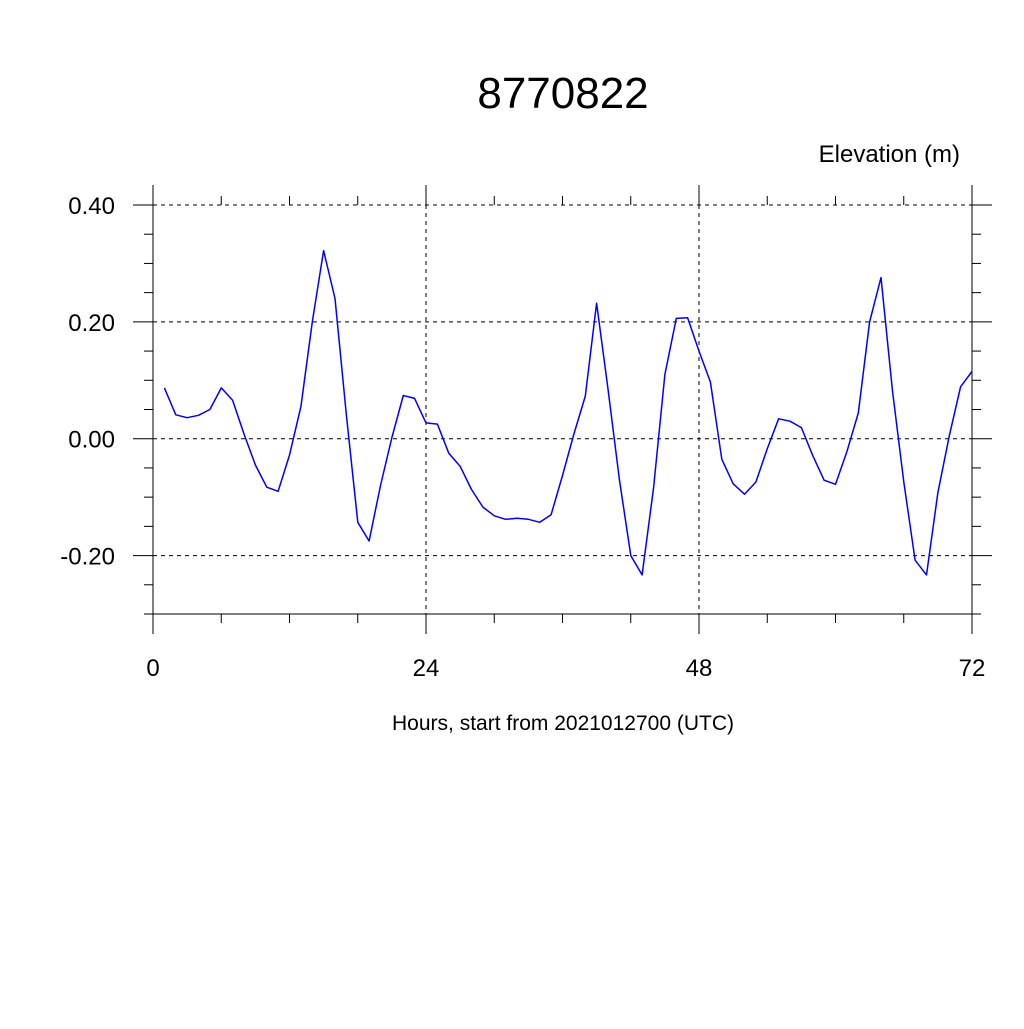 The image size is (1024, 1029). I want to click on x-tick-label: 72, so click(972, 668).